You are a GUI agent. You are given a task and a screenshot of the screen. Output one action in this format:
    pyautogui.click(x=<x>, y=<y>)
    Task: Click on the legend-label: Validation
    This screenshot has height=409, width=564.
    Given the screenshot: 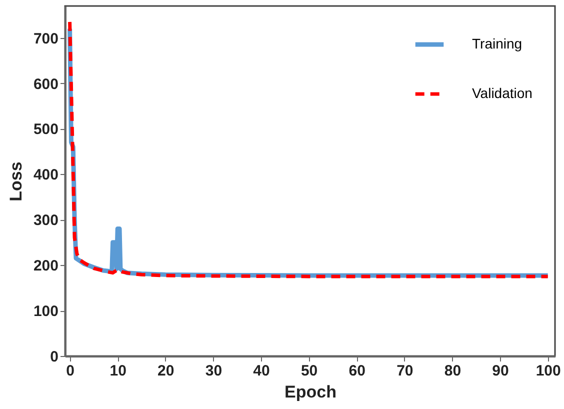 What is the action you would take?
    pyautogui.click(x=502, y=93)
    